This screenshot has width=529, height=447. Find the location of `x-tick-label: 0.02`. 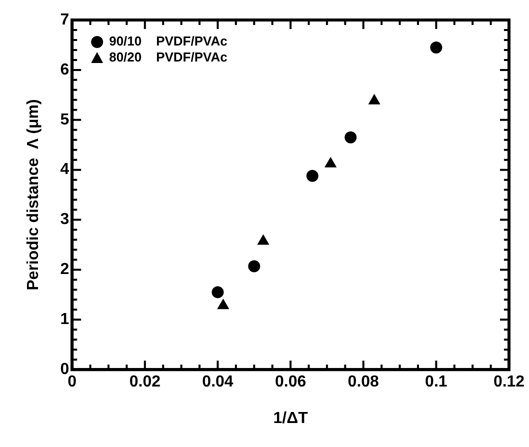

x-tick-label: 0.02 is located at coordinates (145, 382).